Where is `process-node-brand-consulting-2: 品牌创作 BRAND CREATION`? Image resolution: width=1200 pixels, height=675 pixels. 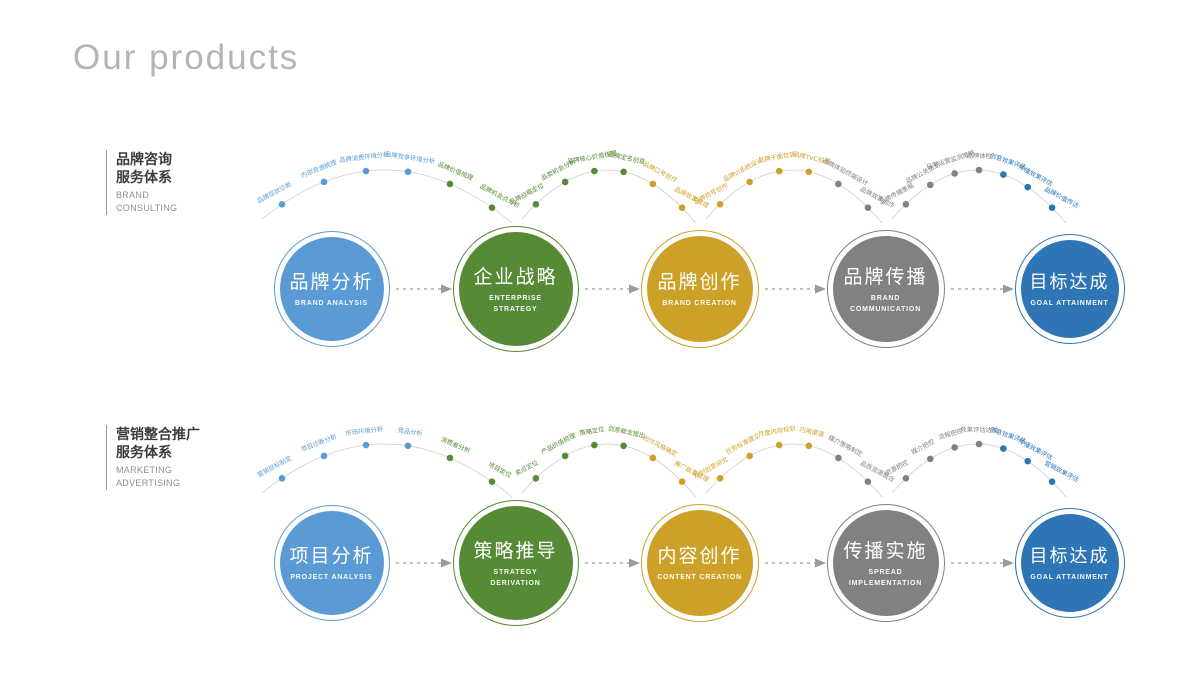
process-node-brand-consulting-2: 品牌创作 BRAND CREATION is located at coordinates (699, 288).